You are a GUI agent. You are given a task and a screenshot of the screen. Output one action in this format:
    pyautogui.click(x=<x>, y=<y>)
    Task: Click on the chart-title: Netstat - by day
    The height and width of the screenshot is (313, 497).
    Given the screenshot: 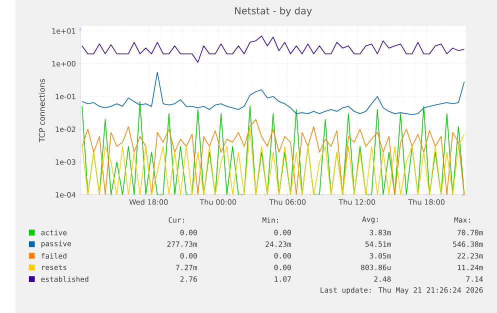 What is the action you would take?
    pyautogui.click(x=273, y=11)
    